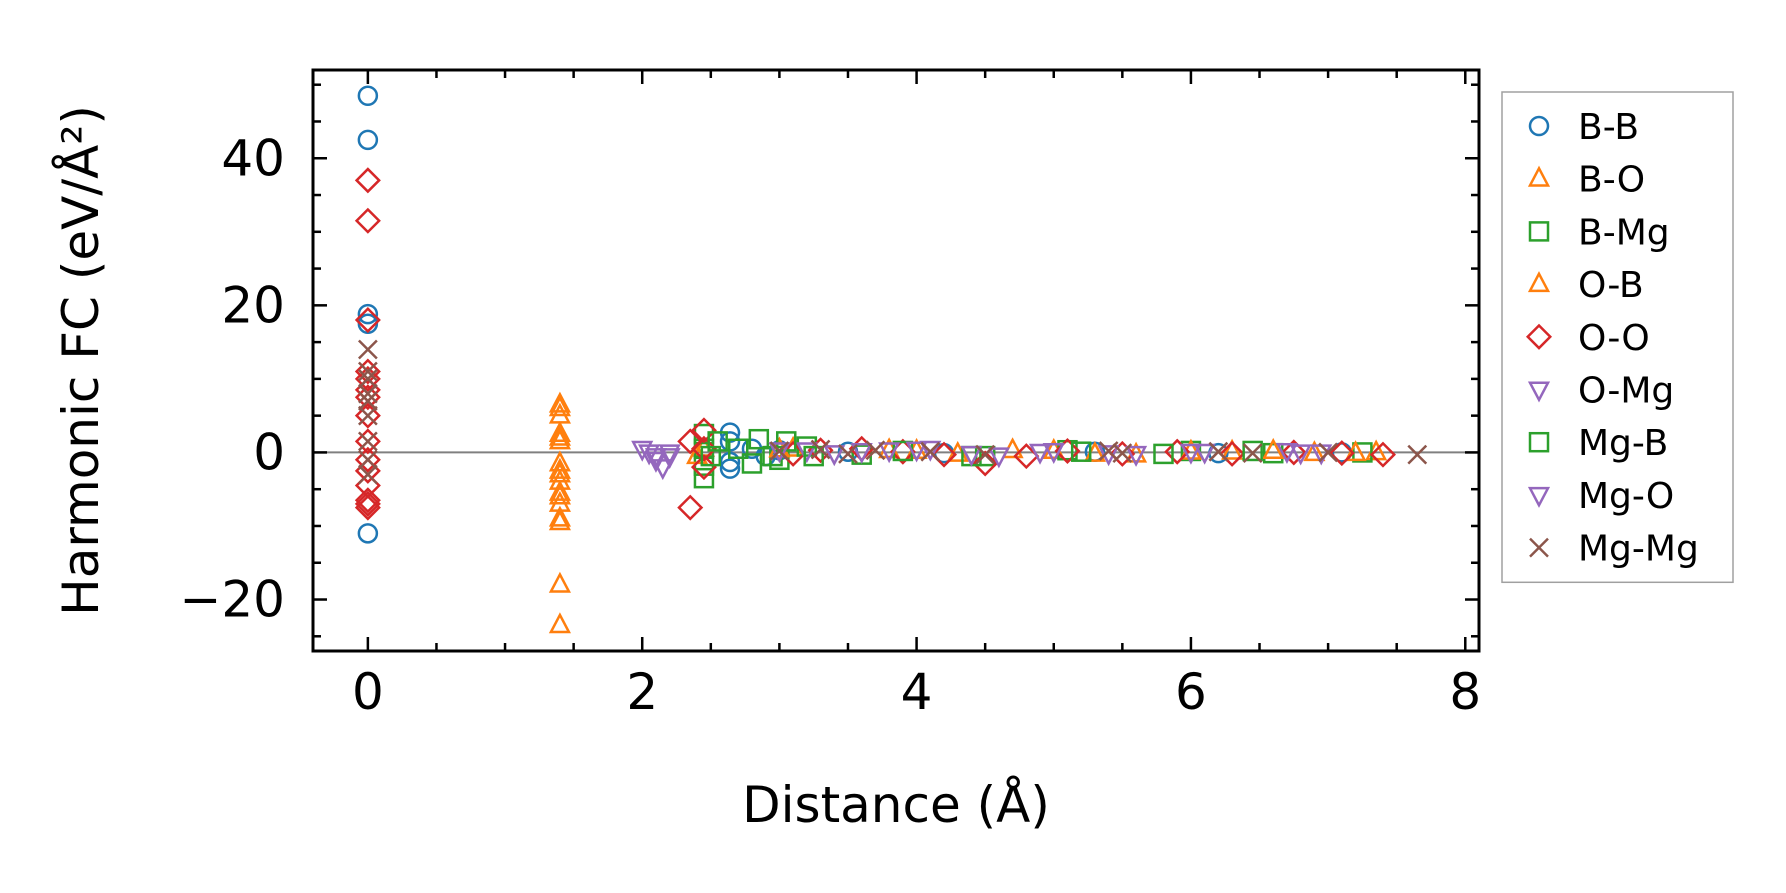 Image resolution: width=1786 pixels, height=893 pixels. What do you see at coordinates (232, 600) in the screenshot?
I see `y-tick-label: −20` at bounding box center [232, 600].